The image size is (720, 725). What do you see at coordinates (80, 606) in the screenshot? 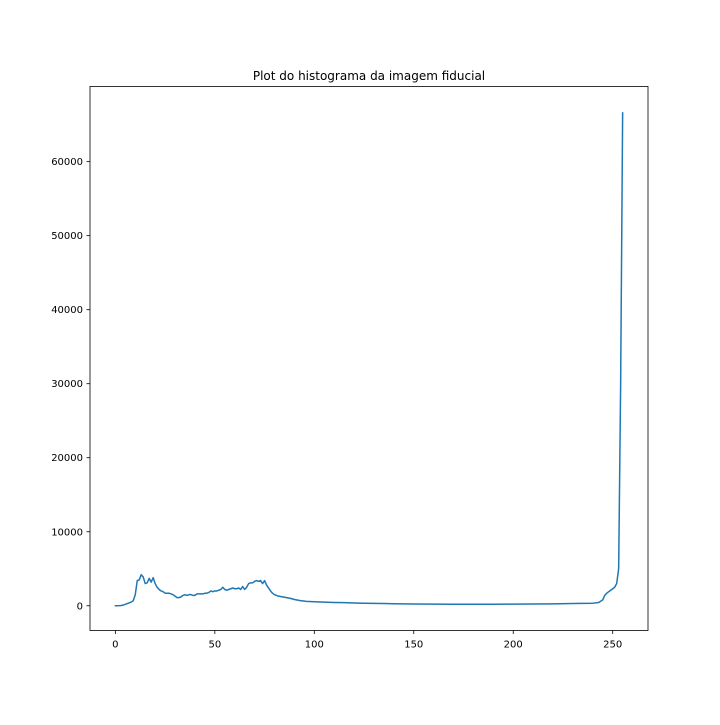
I see `y-tick-label: 0` at bounding box center [80, 606].